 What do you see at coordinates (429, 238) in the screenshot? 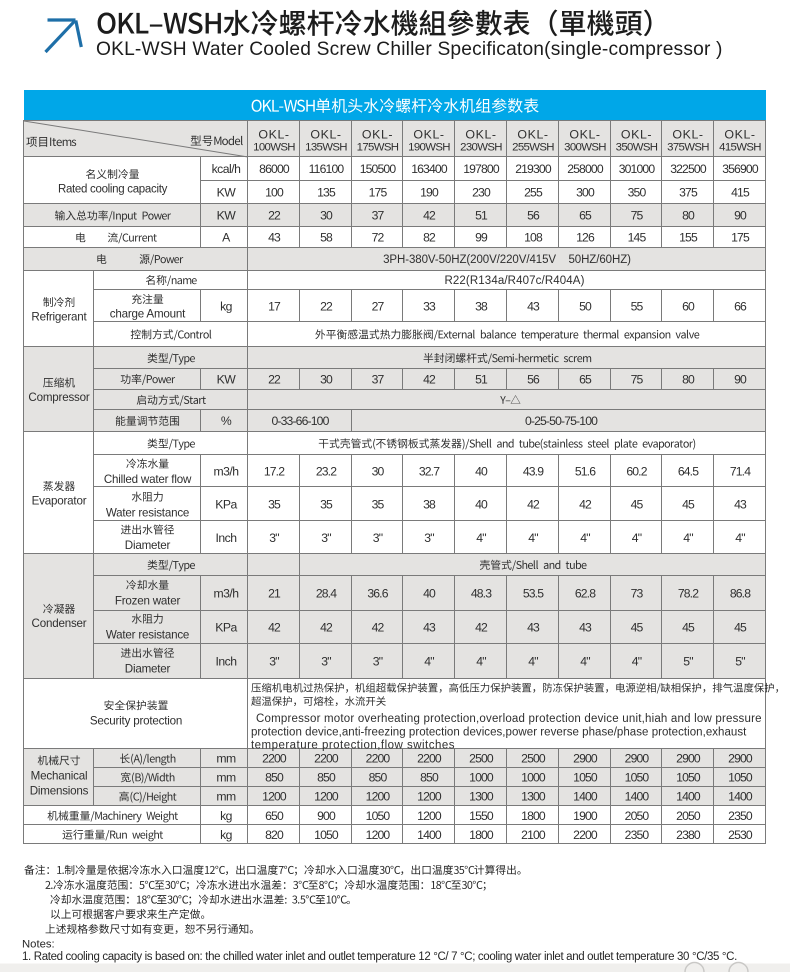
I see `svg-text: 82` at bounding box center [429, 238].